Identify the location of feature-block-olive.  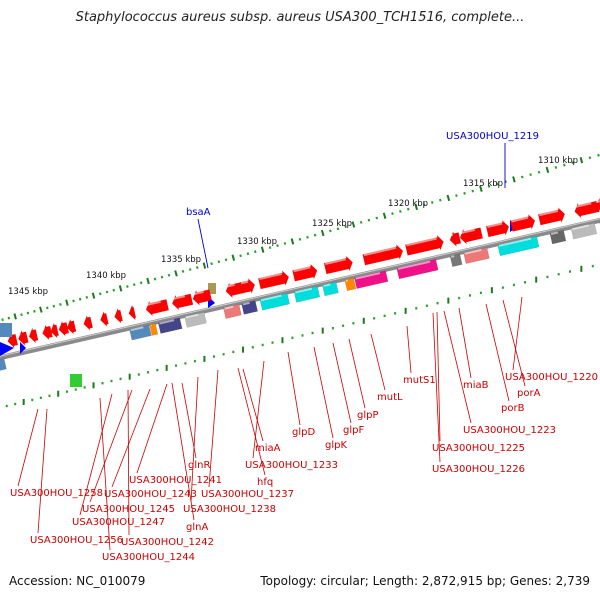
(212, 288).